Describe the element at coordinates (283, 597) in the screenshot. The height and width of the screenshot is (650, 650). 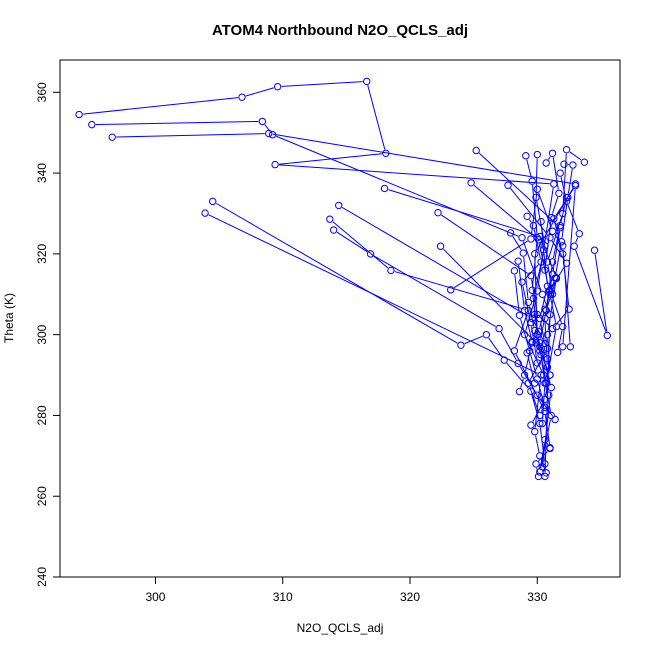
I see `x-tick-label: 310` at that location.